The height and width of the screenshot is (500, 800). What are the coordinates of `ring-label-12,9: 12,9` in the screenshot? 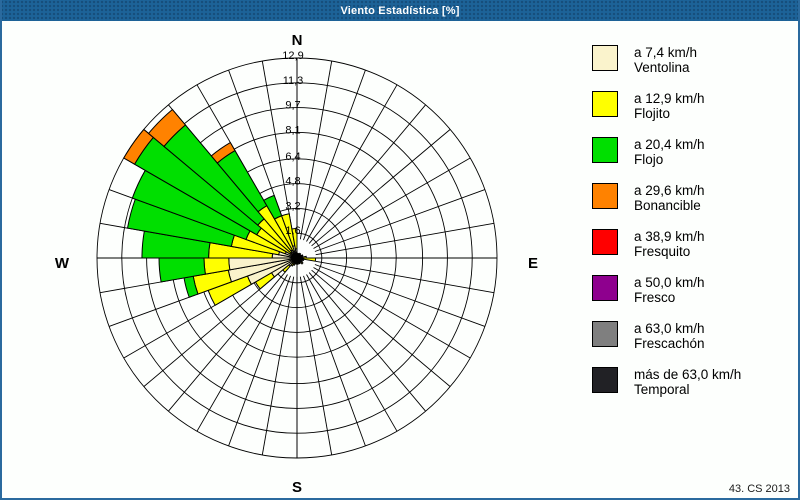 It's located at (292, 56).